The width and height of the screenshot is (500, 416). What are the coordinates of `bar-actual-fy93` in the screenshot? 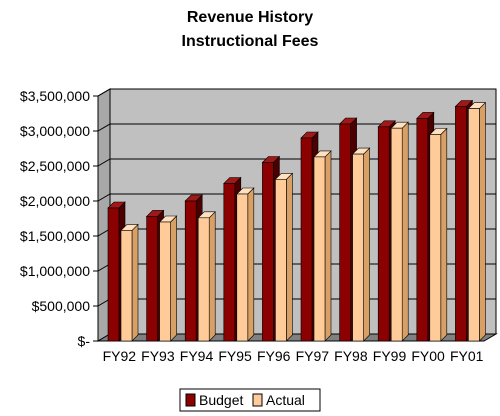 It's located at (168, 278).